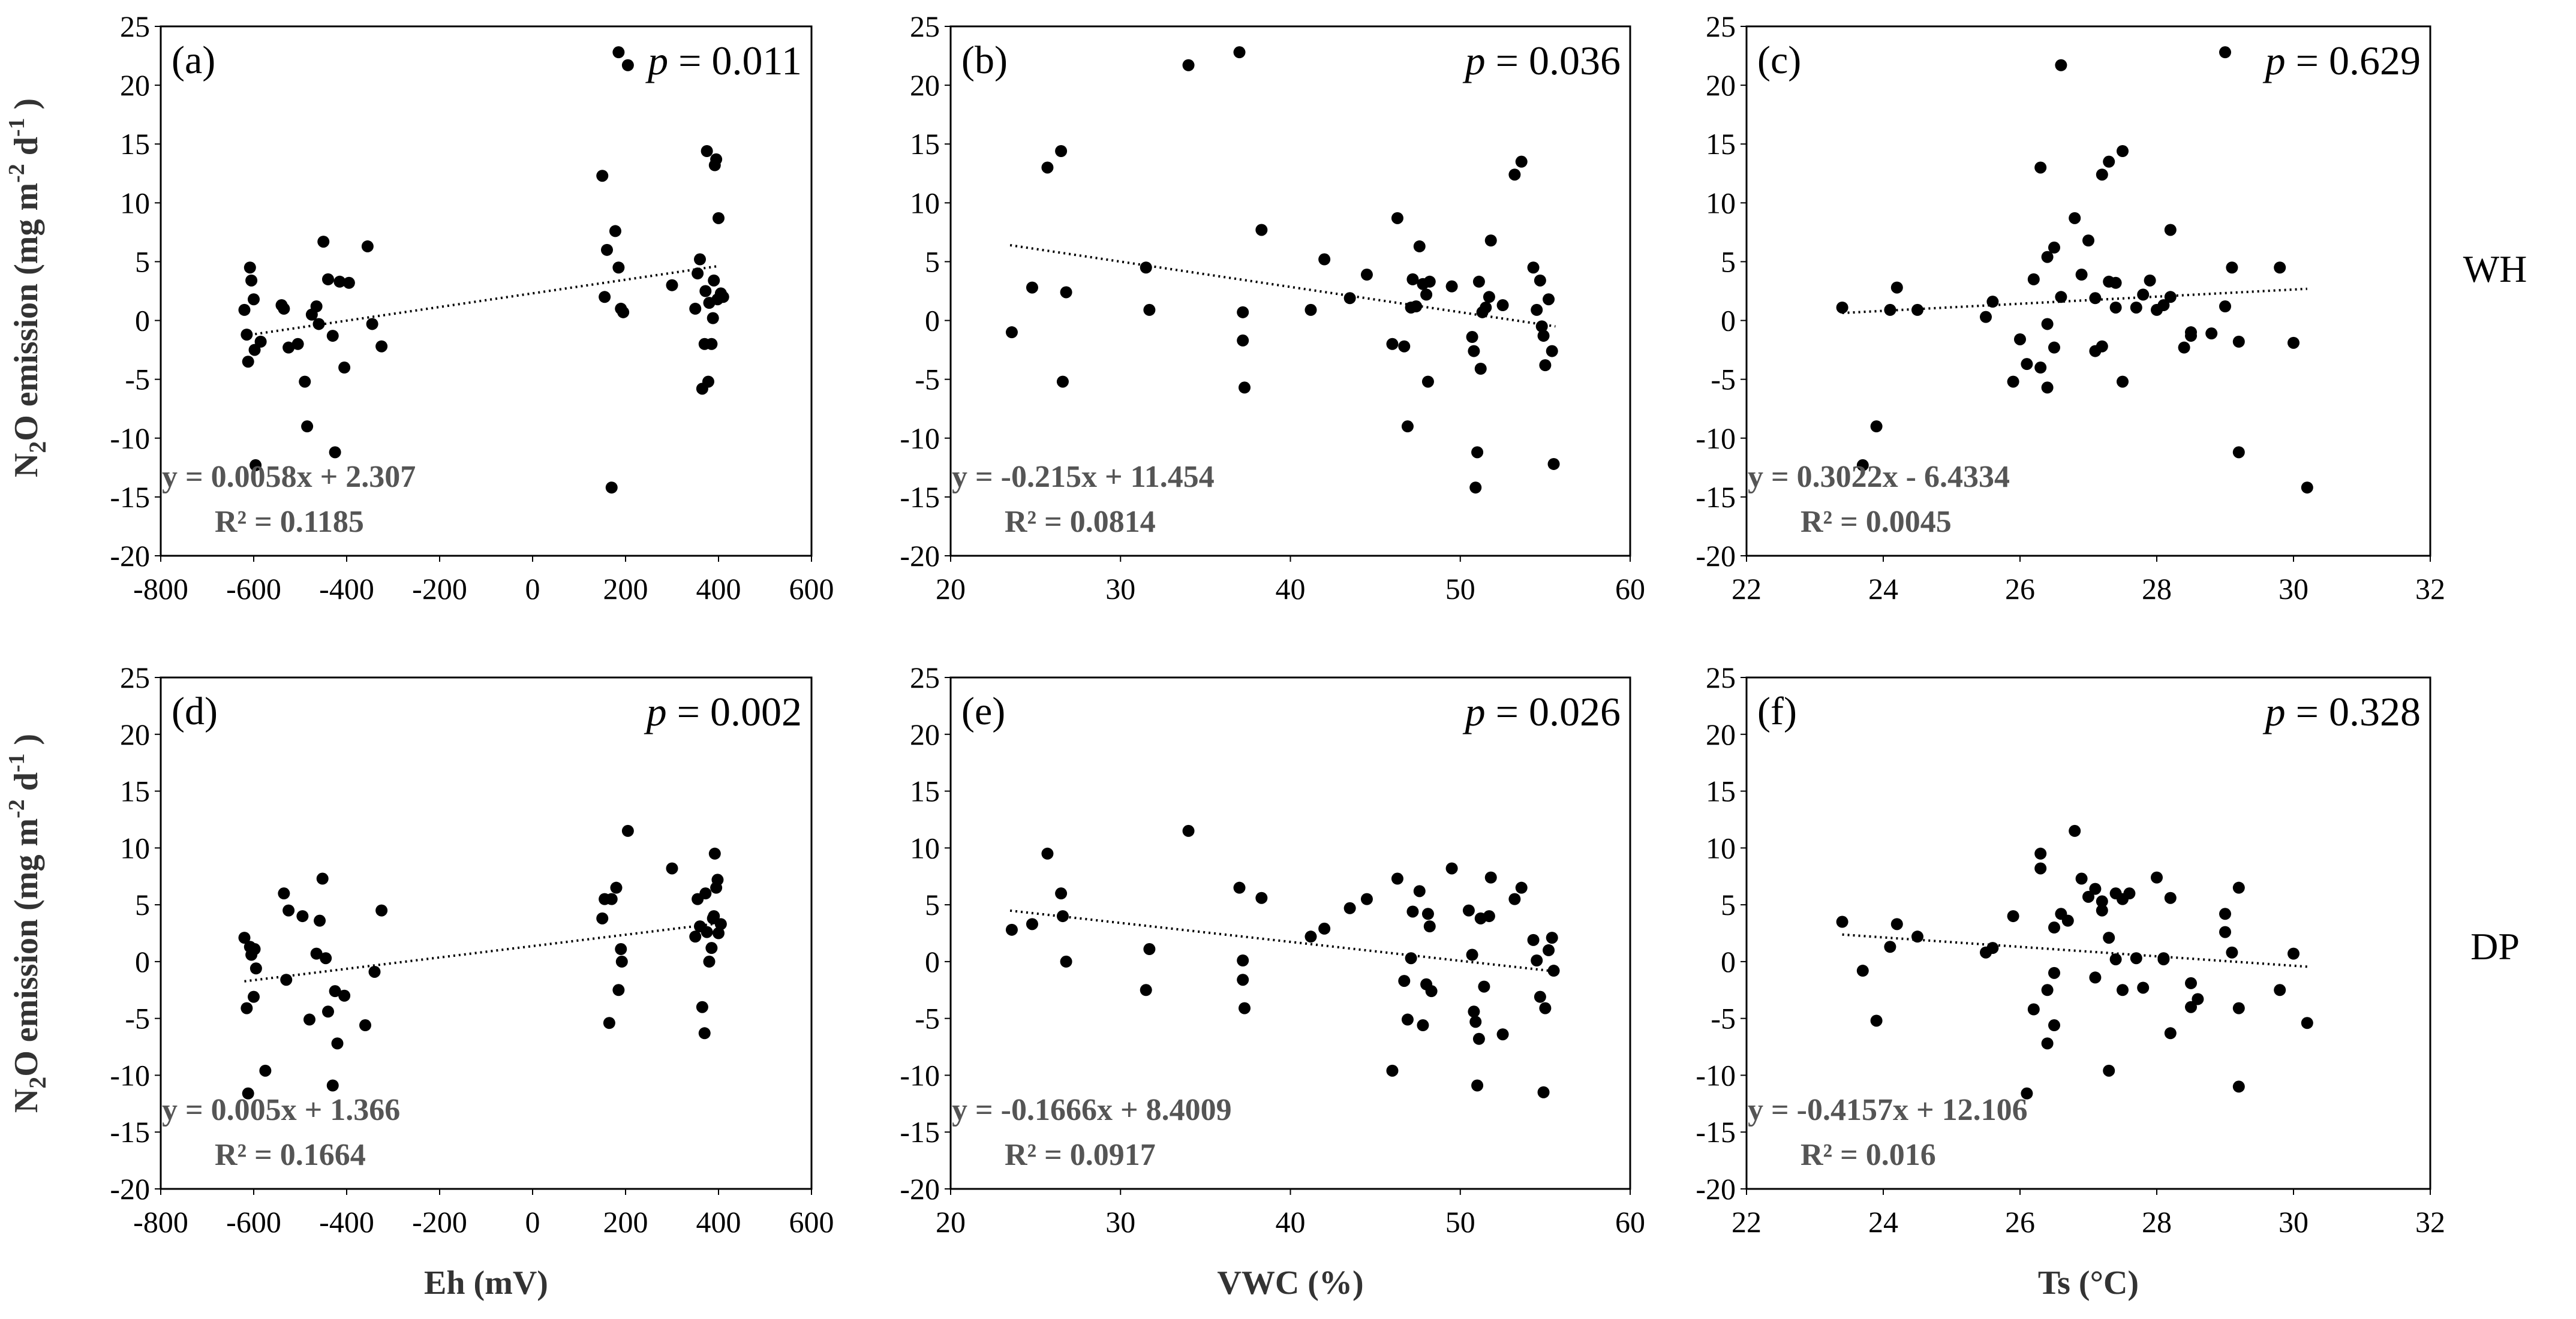  I want to click on p-value-label: p = 0.036, so click(1542, 60).